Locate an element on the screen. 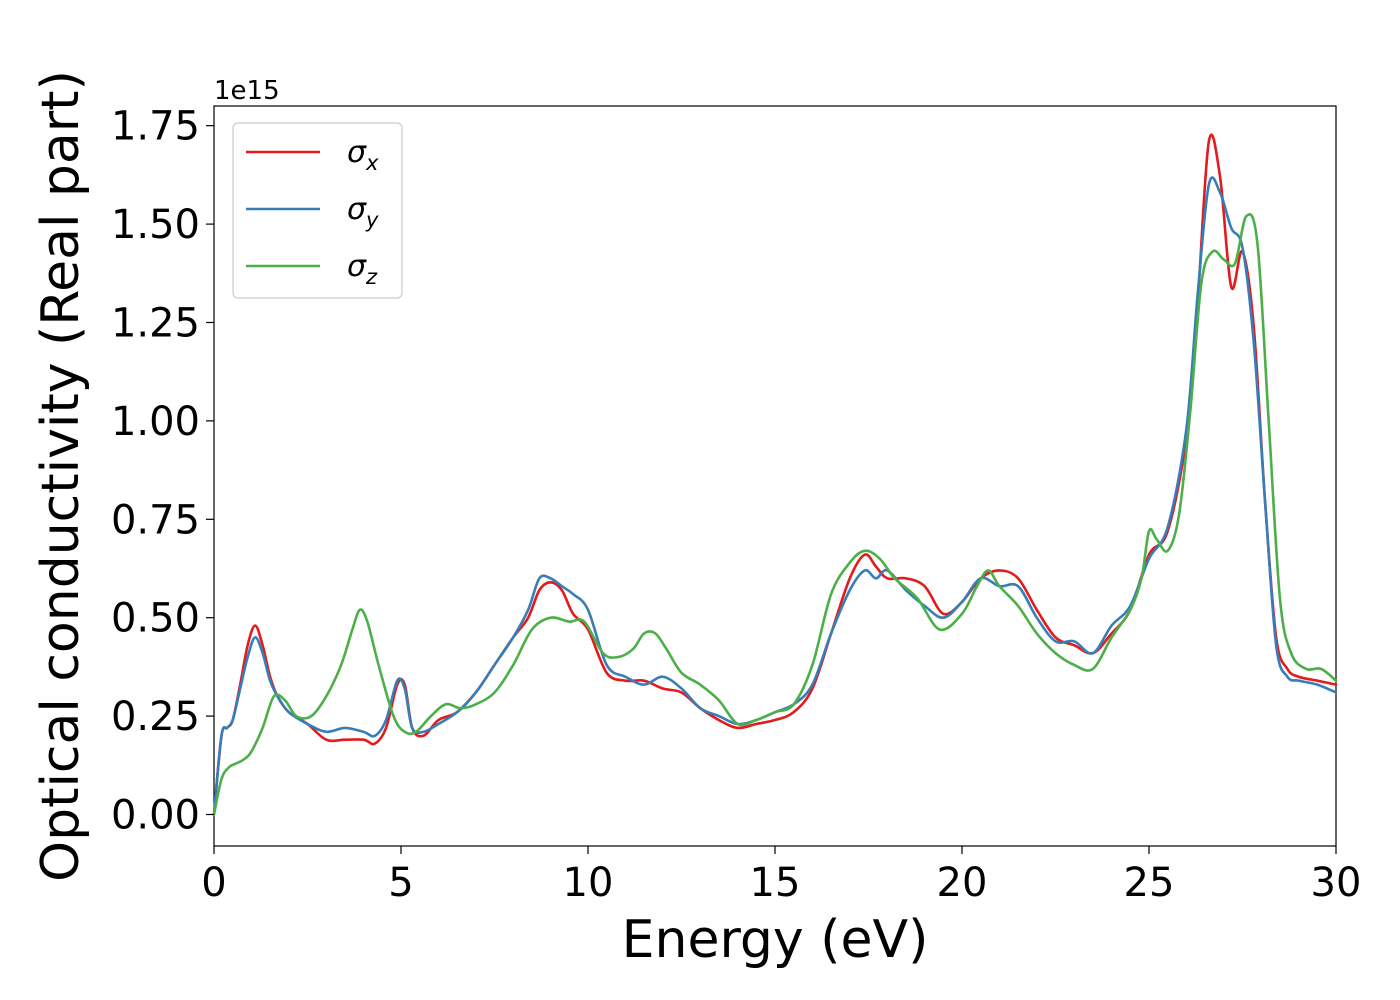  y-tick-label: 0.75 is located at coordinates (155, 520).